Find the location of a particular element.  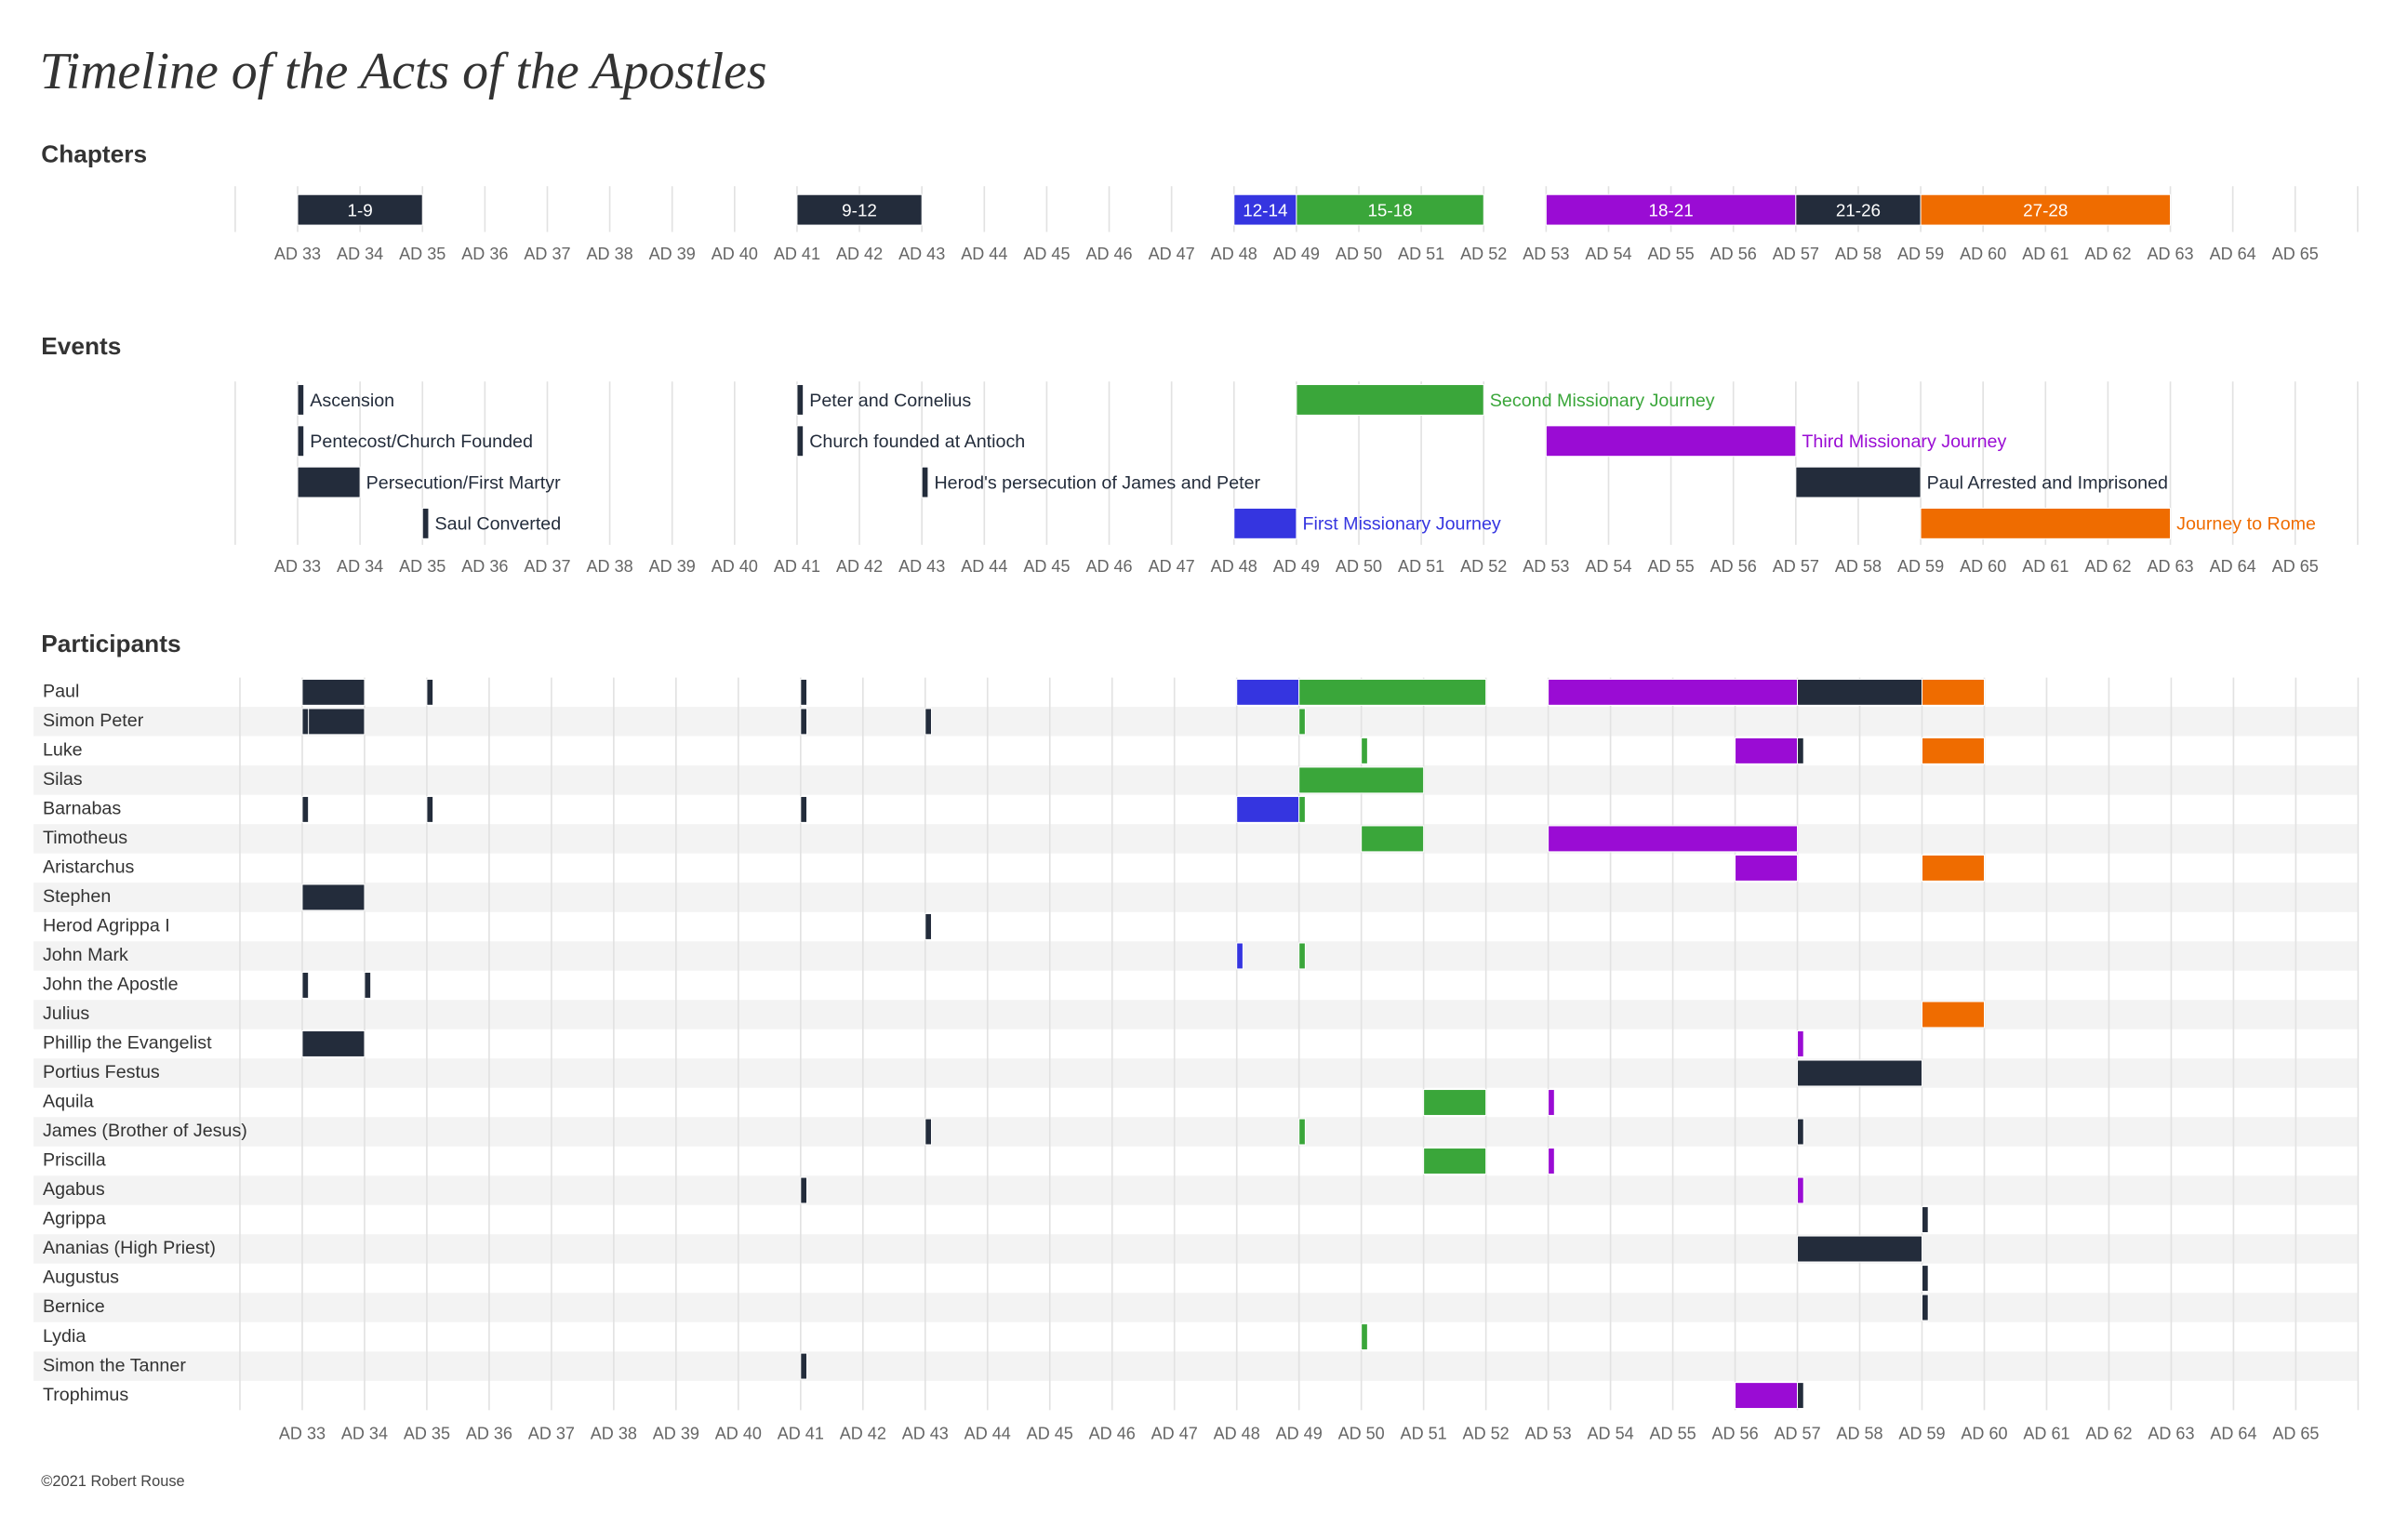

participant-name: Ananias (High Priest) is located at coordinates (129, 1248).